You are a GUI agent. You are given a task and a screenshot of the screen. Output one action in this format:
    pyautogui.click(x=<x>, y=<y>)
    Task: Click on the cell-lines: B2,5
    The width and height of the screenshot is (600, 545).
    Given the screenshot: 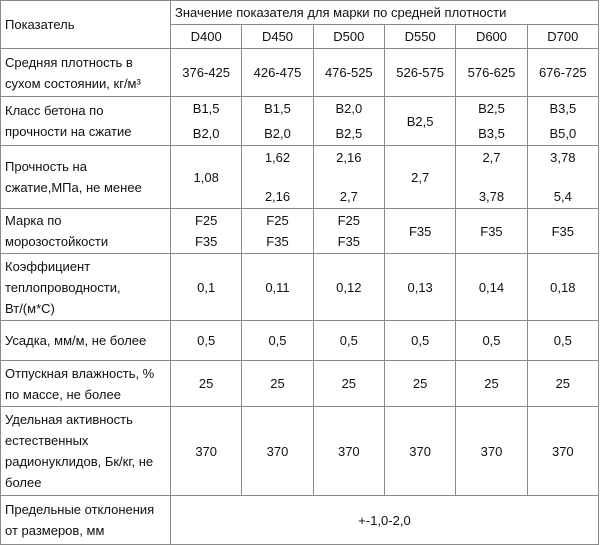 What is the action you would take?
    pyautogui.click(x=420, y=121)
    